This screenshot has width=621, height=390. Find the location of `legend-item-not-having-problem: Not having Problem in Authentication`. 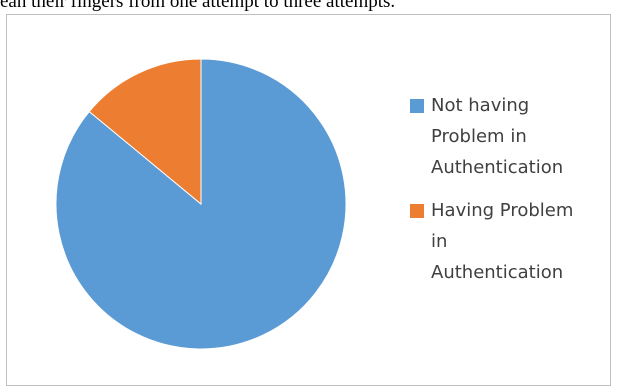

legend-item-not-having-problem: Not having Problem in Authentication is located at coordinates (505, 136).